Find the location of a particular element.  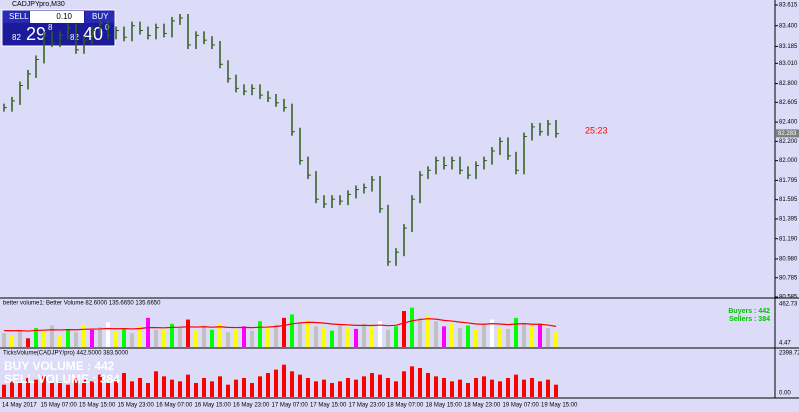

symbol-label: CADJPYpro,M30 is located at coordinates (38, 4).